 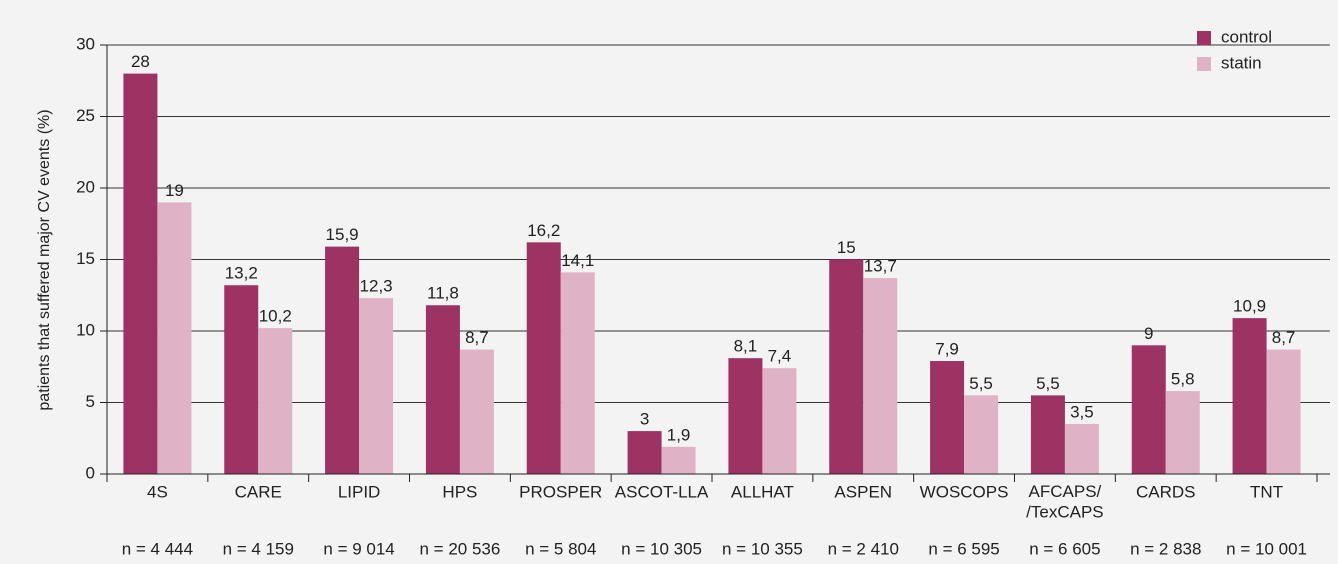 What do you see at coordinates (358, 548) in the screenshot?
I see `sample-size: n = 9 014` at bounding box center [358, 548].